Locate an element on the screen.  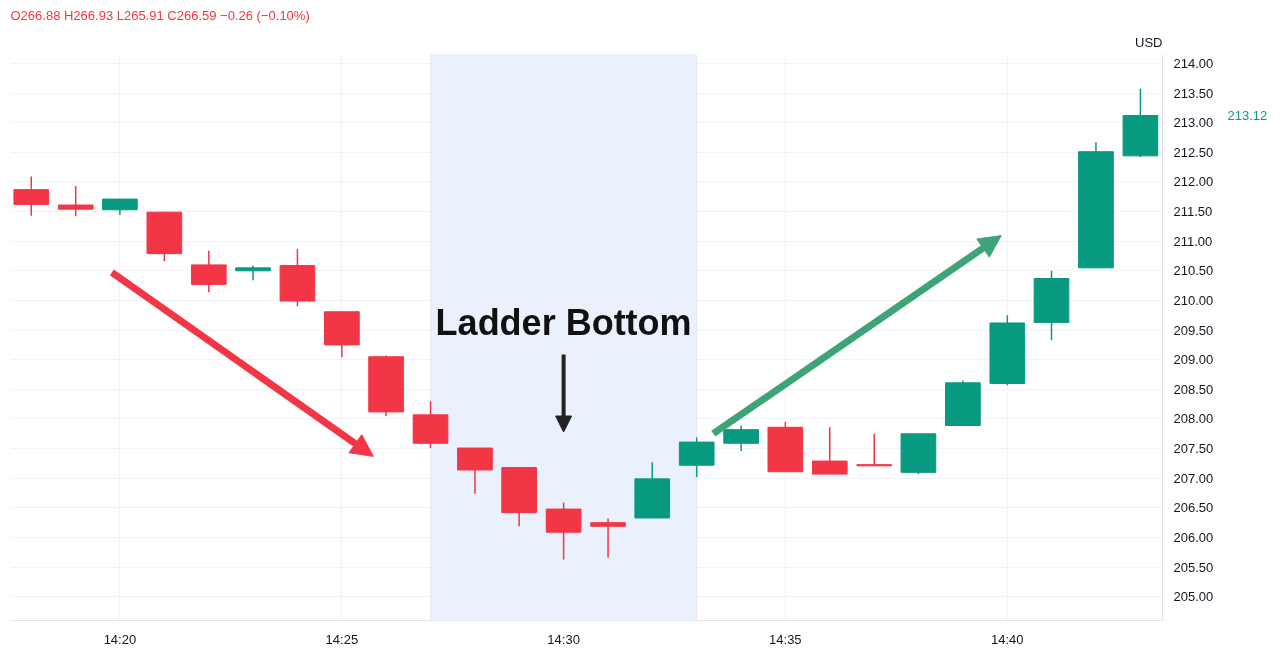
y-tick-label: 210.00 is located at coordinates (1193, 300).